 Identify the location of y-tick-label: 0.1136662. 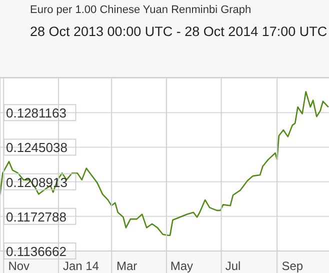
(36, 251).